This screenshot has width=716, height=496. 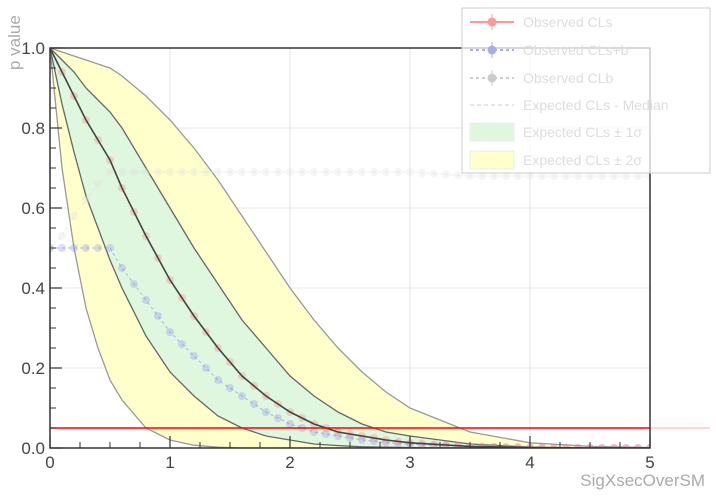 I want to click on x-tick-label: 1, so click(x=169, y=462).